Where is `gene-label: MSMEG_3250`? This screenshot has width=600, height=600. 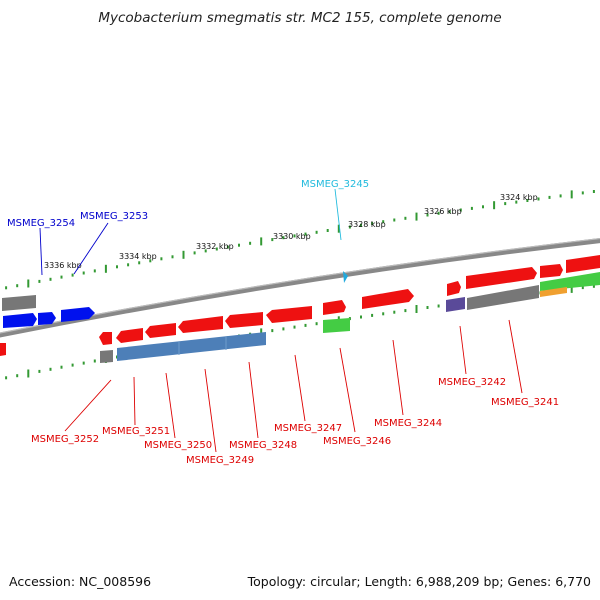
gene-label: MSMEG_3250 is located at coordinates (178, 445).